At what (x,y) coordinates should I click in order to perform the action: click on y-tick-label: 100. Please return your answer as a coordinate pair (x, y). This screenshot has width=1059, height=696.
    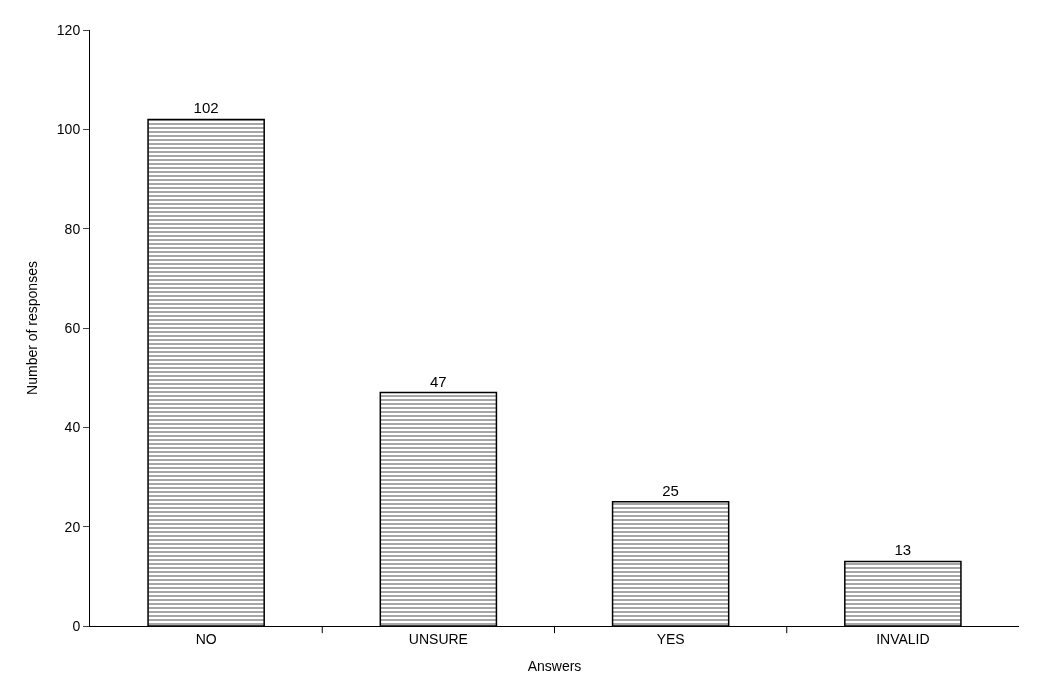
    Looking at the image, I should click on (68, 129).